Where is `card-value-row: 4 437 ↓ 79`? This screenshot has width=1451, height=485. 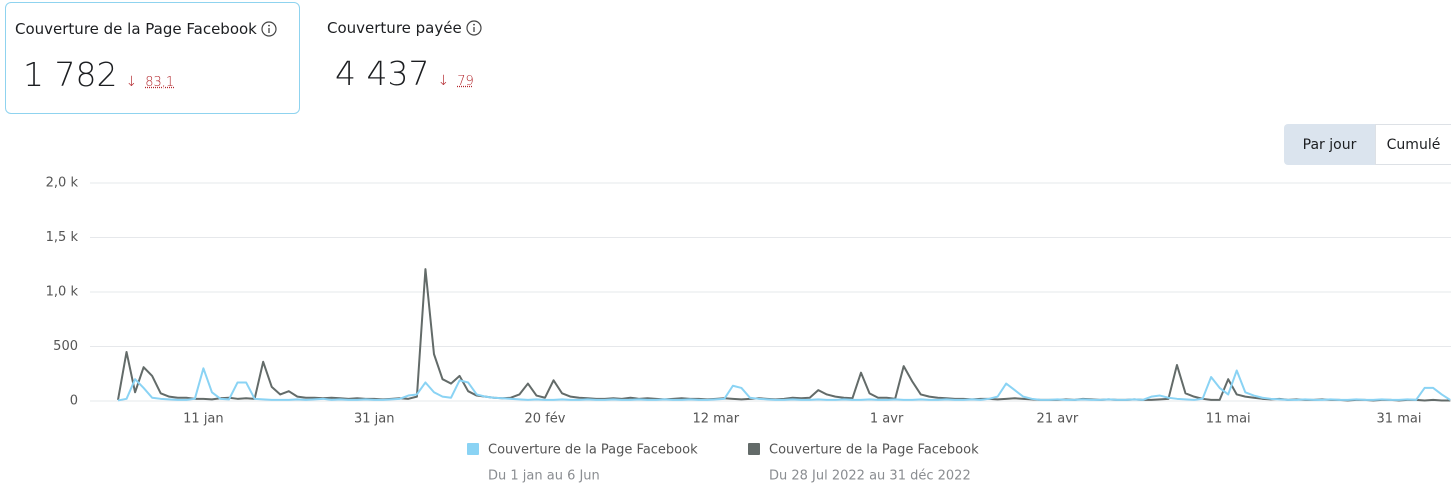 card-value-row: 4 437 ↓ 79 is located at coordinates (404, 73).